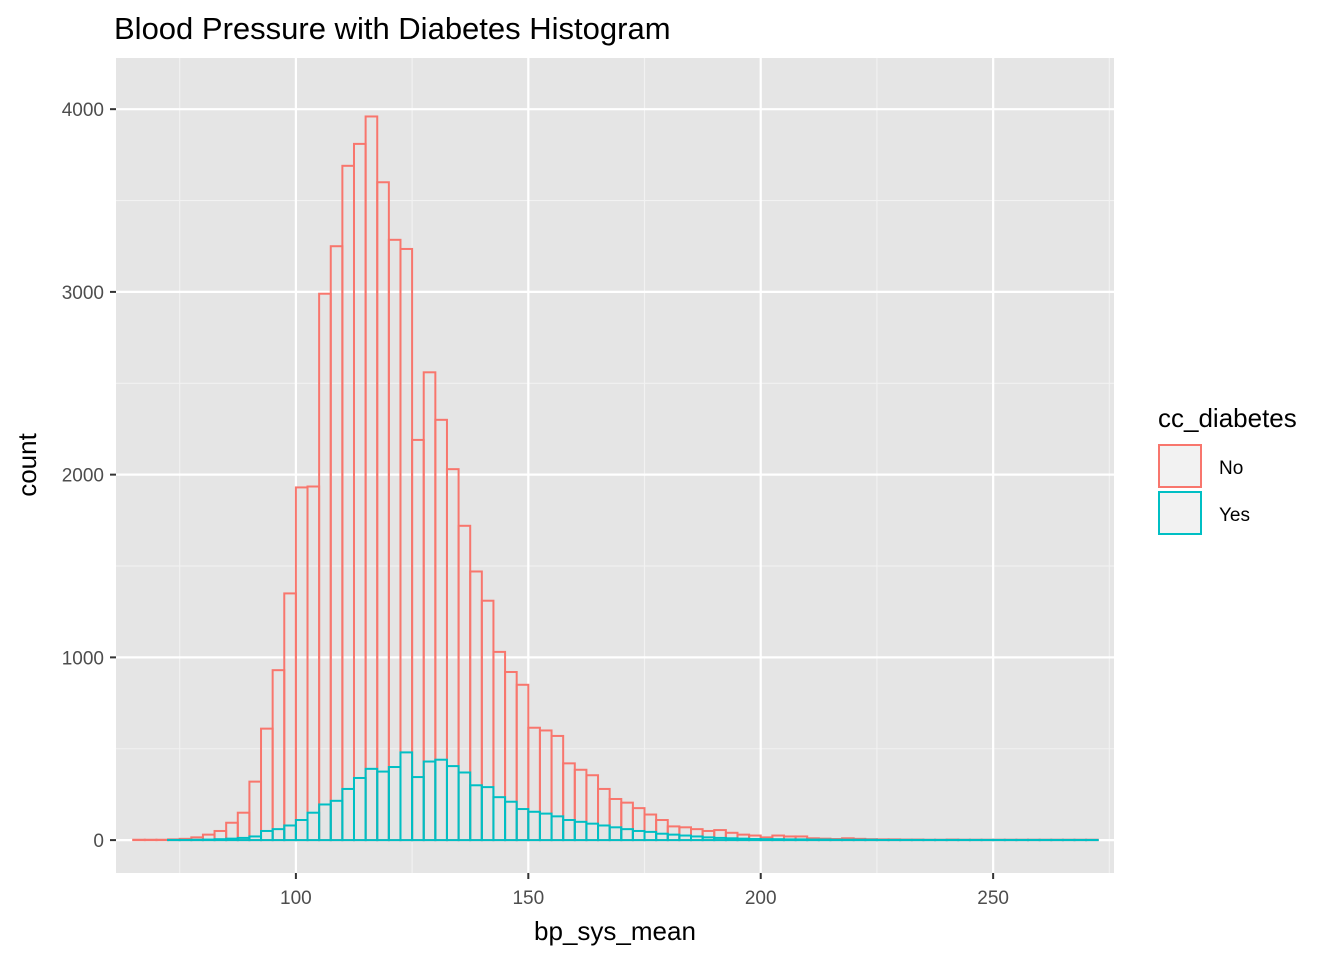  Describe the element at coordinates (27, 464) in the screenshot. I see `y-axis-title: count` at that location.